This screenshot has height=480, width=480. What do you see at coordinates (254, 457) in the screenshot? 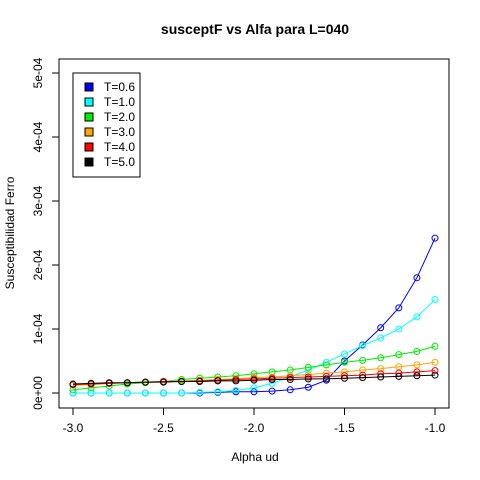
I see `x-axis-label: Alpha ud` at bounding box center [254, 457].